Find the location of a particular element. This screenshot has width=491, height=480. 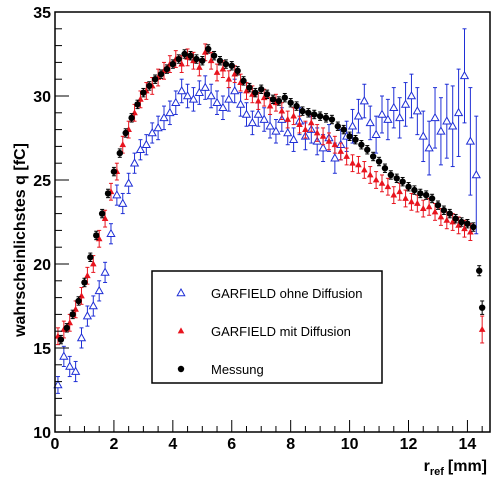

legend-label: GARFIELD ohne Diffusion is located at coordinates (287, 293).